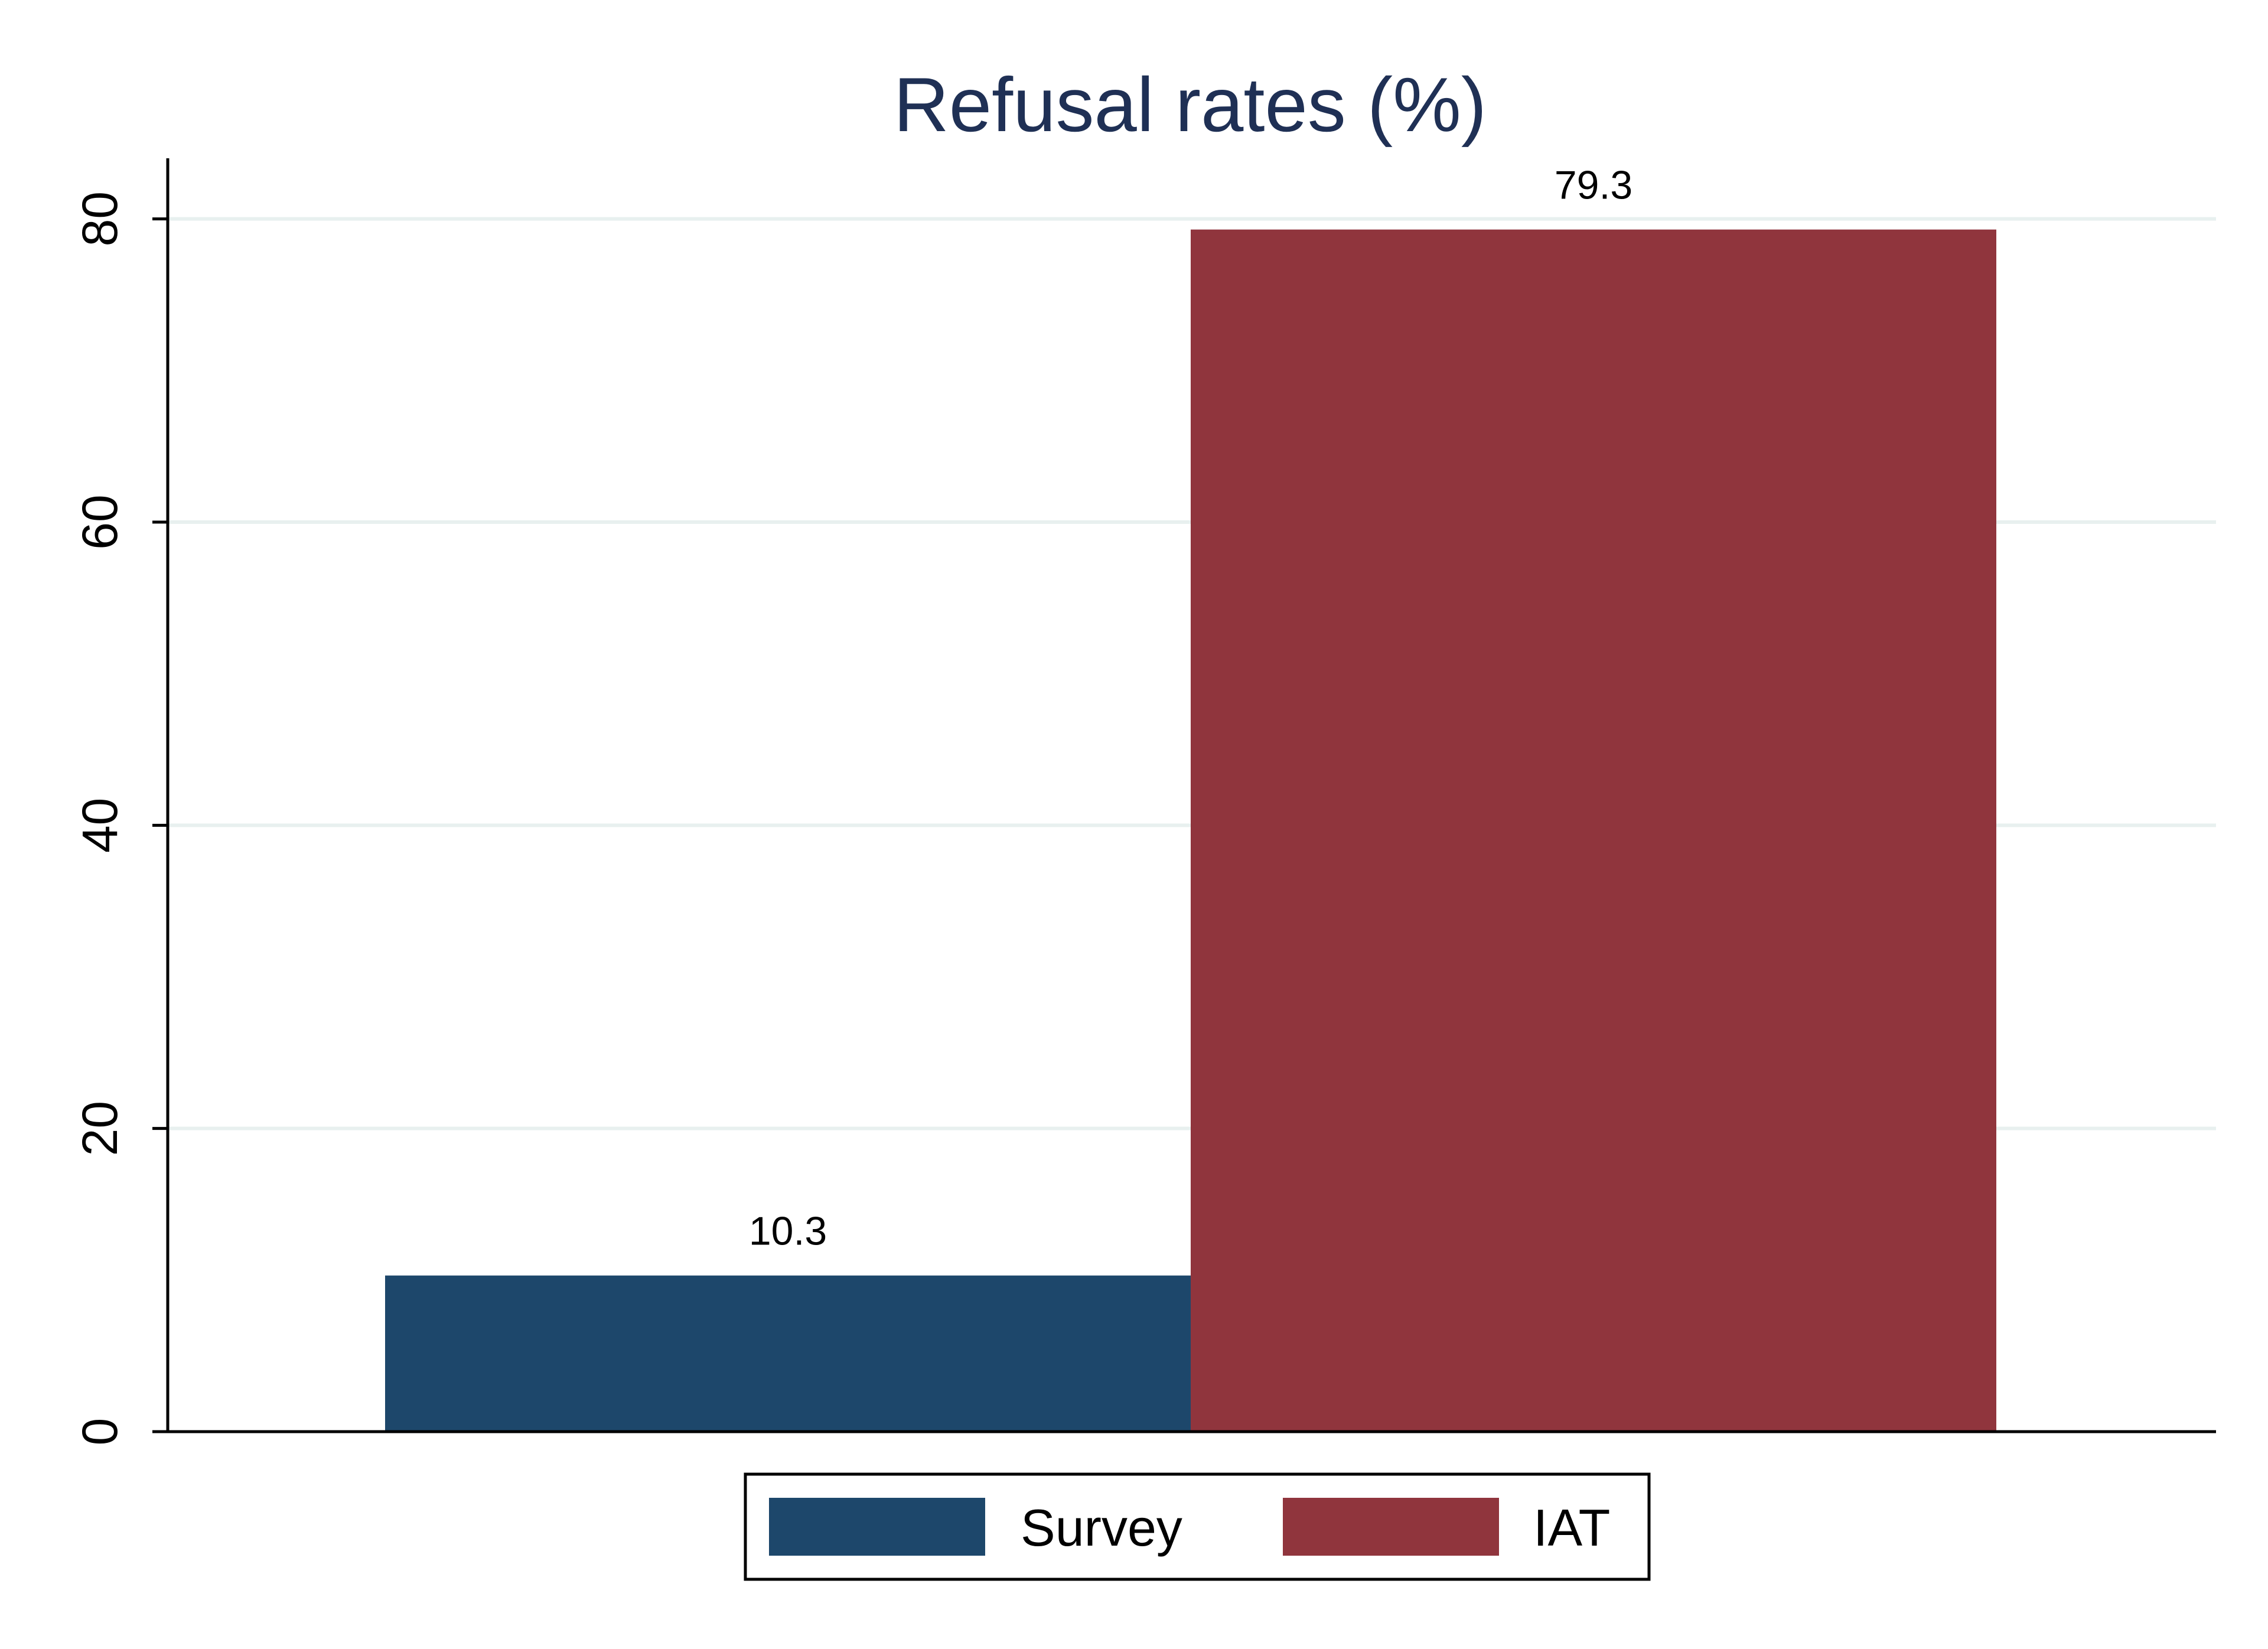 The image size is (2268, 1649). I want to click on legend-swatch-iat, so click(1391, 1527).